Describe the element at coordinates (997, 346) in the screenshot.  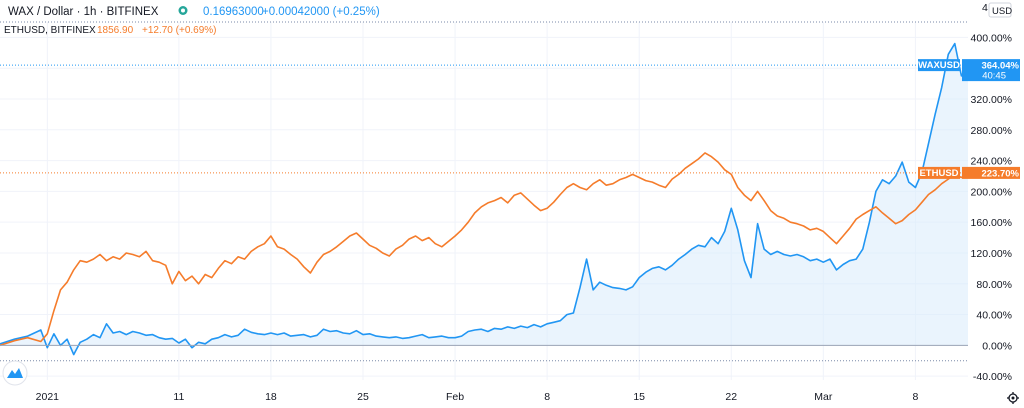
I see `y-tick-label: 0.00%` at that location.